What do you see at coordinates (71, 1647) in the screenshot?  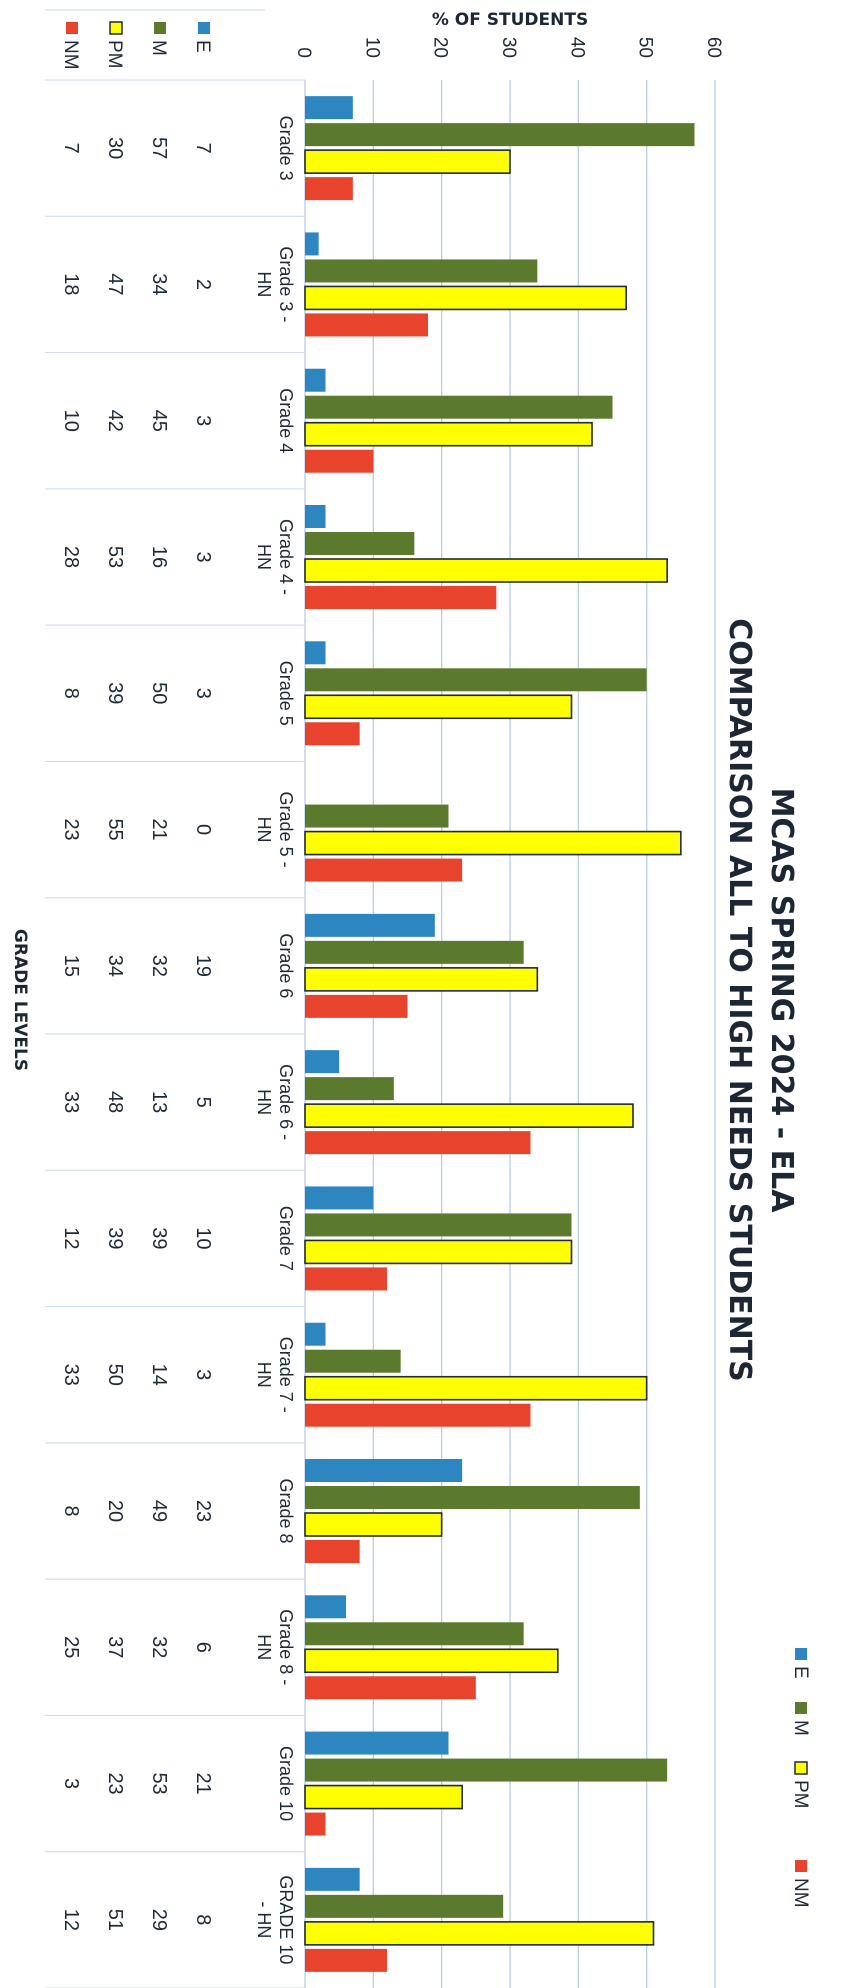 I see `table-cell-nm: 25` at bounding box center [71, 1647].